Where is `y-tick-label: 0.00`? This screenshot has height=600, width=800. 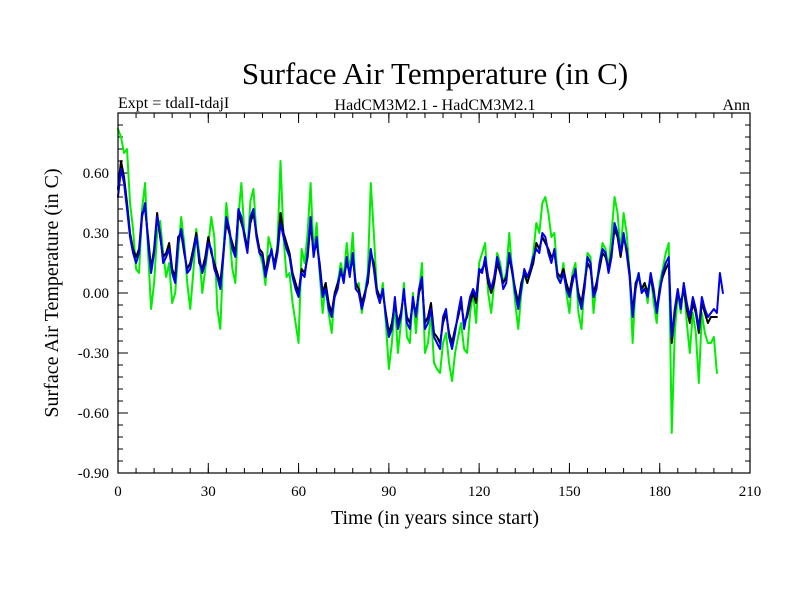
y-tick-label: 0.00 is located at coordinates (96, 294).